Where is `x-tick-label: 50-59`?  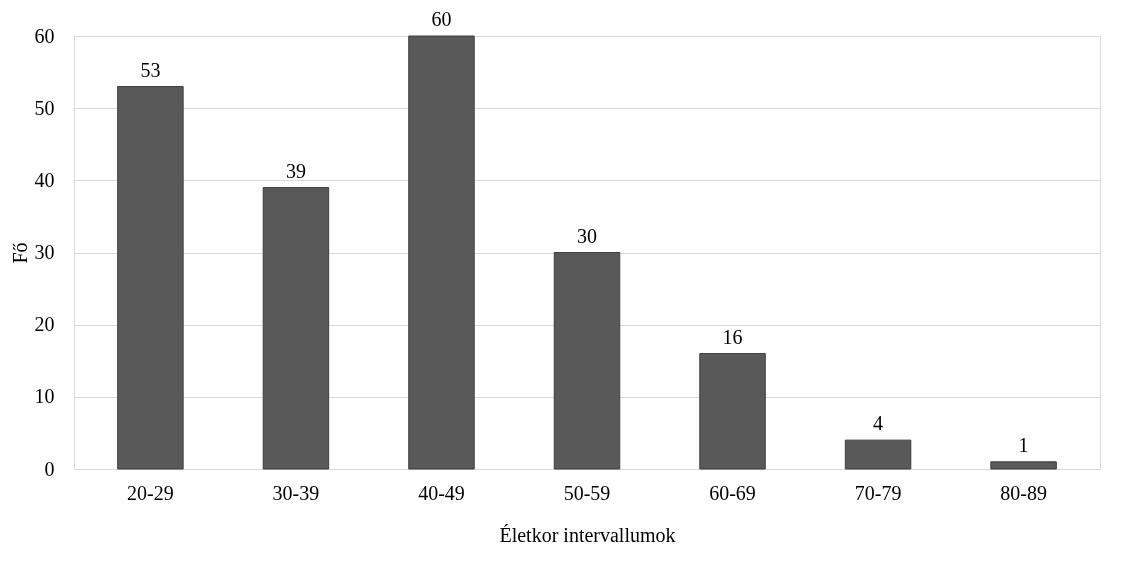
x-tick-label: 50-59 is located at coordinates (587, 492).